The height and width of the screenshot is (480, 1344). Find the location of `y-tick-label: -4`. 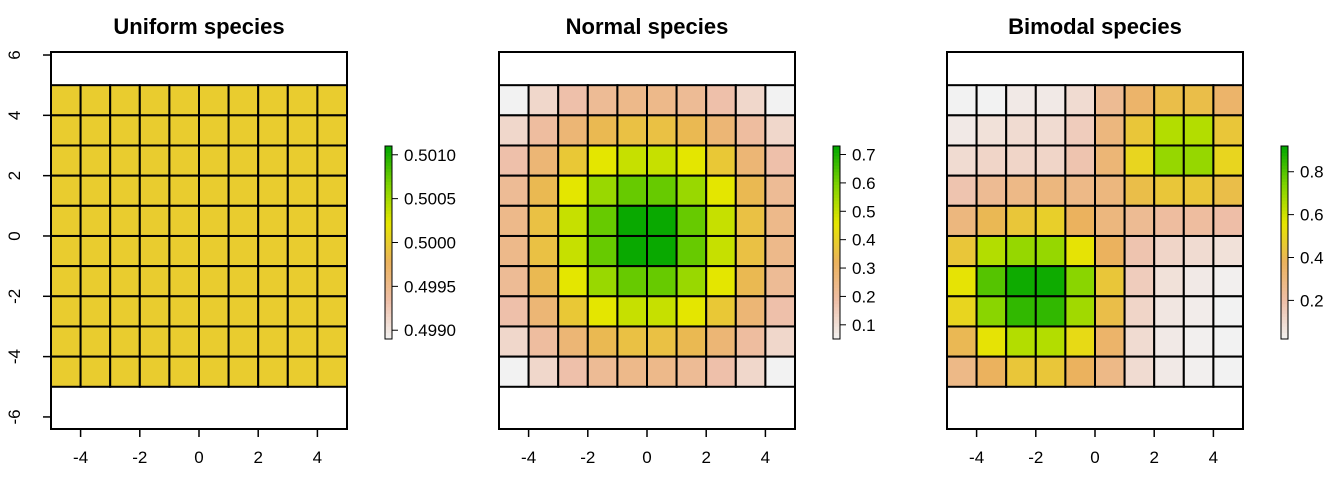

y-tick-label: -4 is located at coordinates (14, 356).